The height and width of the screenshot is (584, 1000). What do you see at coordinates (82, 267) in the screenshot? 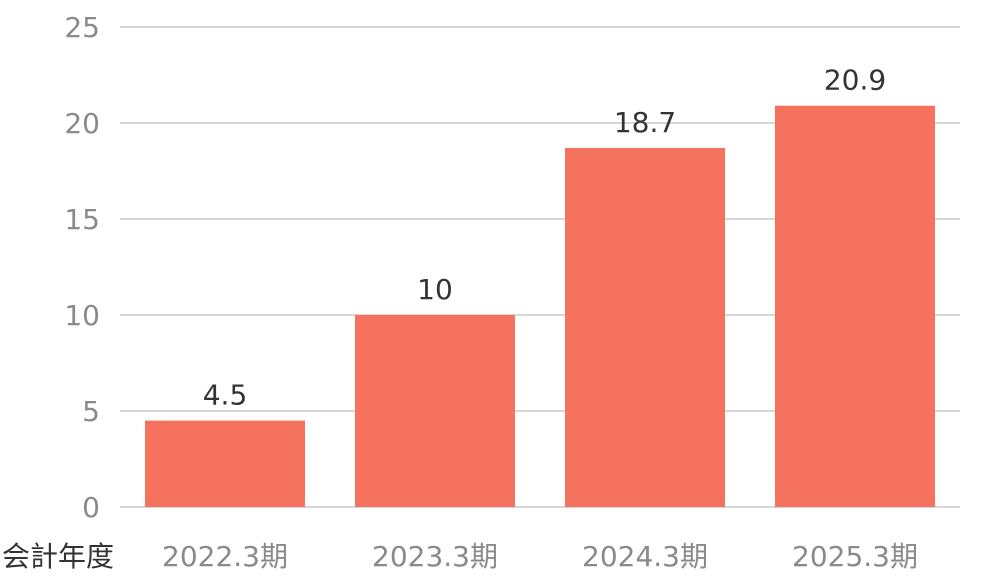
I see `y-axis-ticks: 0 5 10 15 20 25` at bounding box center [82, 267].